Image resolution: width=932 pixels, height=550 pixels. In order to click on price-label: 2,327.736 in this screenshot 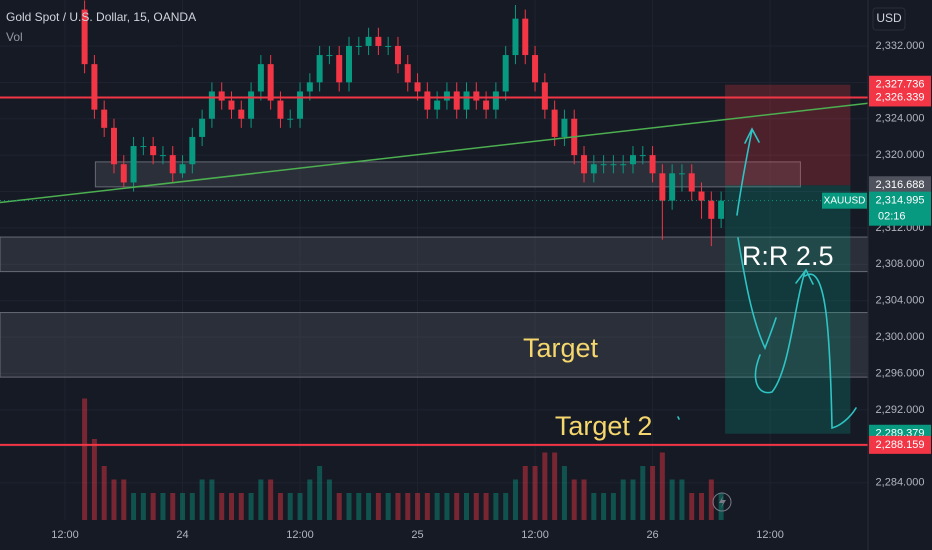, I will do `click(900, 85)`.